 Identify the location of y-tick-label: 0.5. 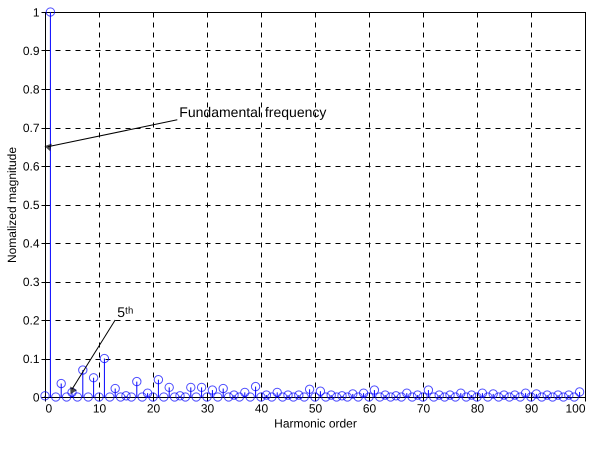
(31, 205).